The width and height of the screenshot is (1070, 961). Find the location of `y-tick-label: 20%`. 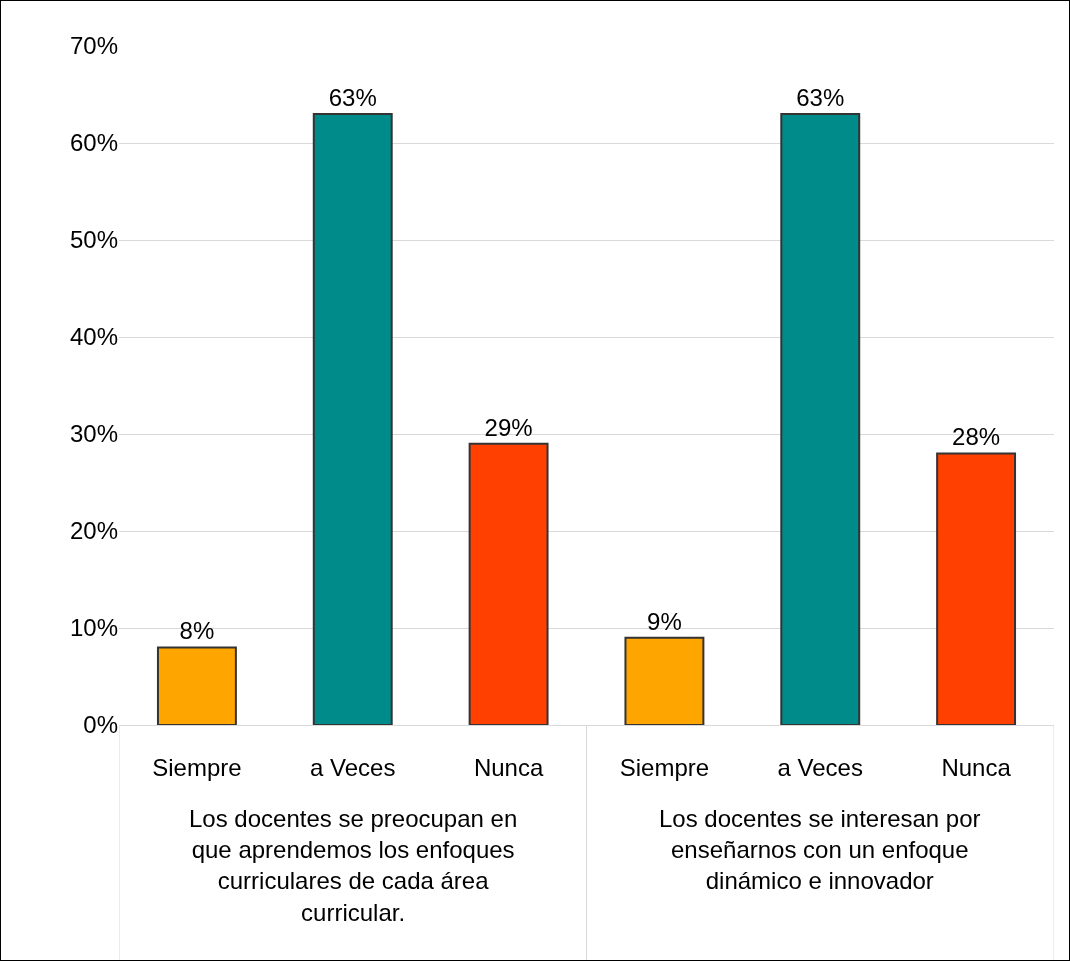

y-tick-label: 20% is located at coordinates (93, 531).